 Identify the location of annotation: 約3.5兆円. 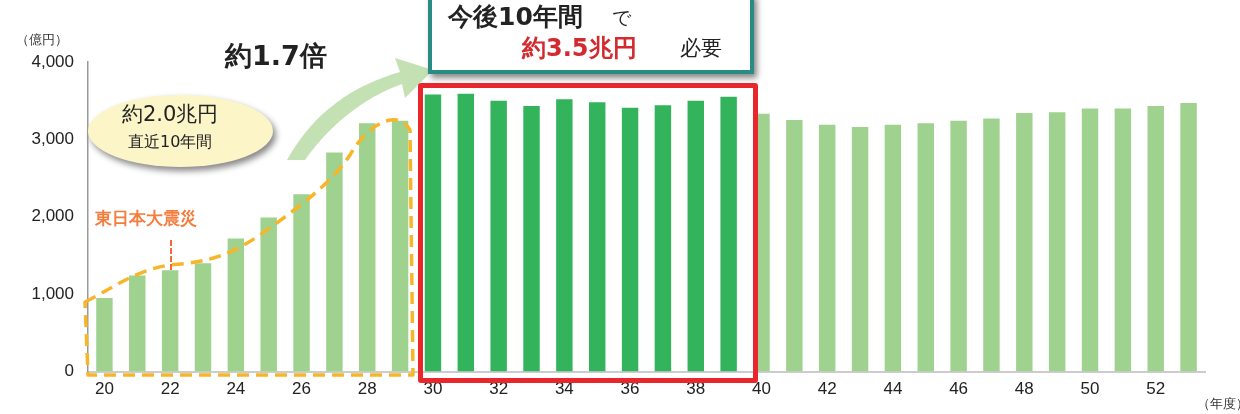
(579, 48).